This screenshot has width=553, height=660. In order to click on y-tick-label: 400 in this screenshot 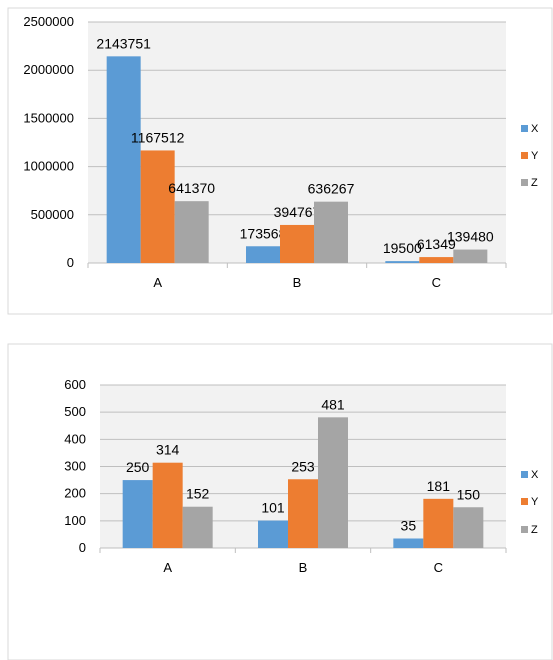, I will do `click(75, 438)`.